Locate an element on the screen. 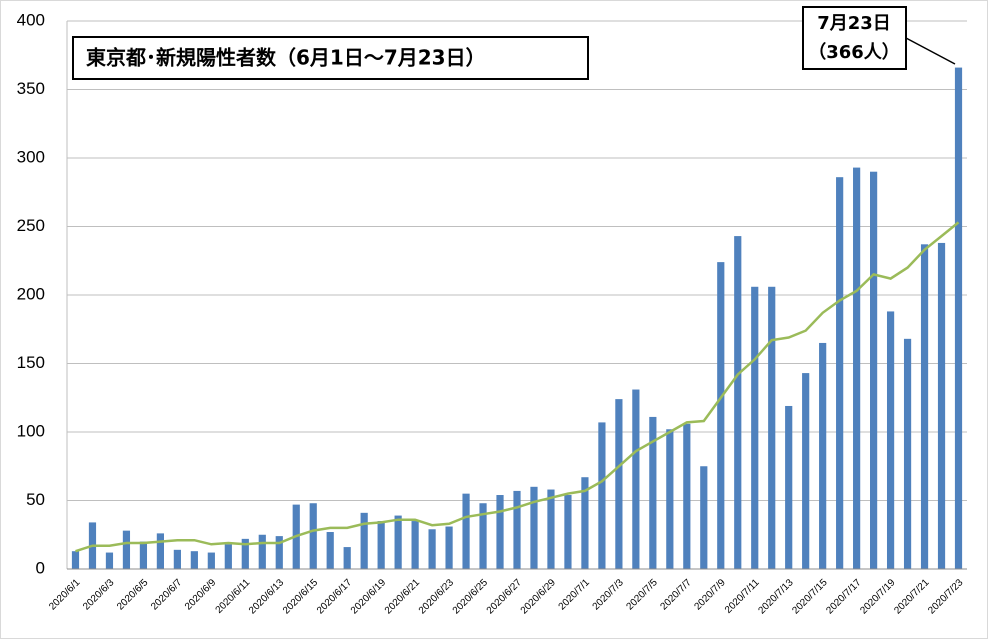 The height and width of the screenshot is (639, 988). y-tick-label: 150 is located at coordinates (31, 362).